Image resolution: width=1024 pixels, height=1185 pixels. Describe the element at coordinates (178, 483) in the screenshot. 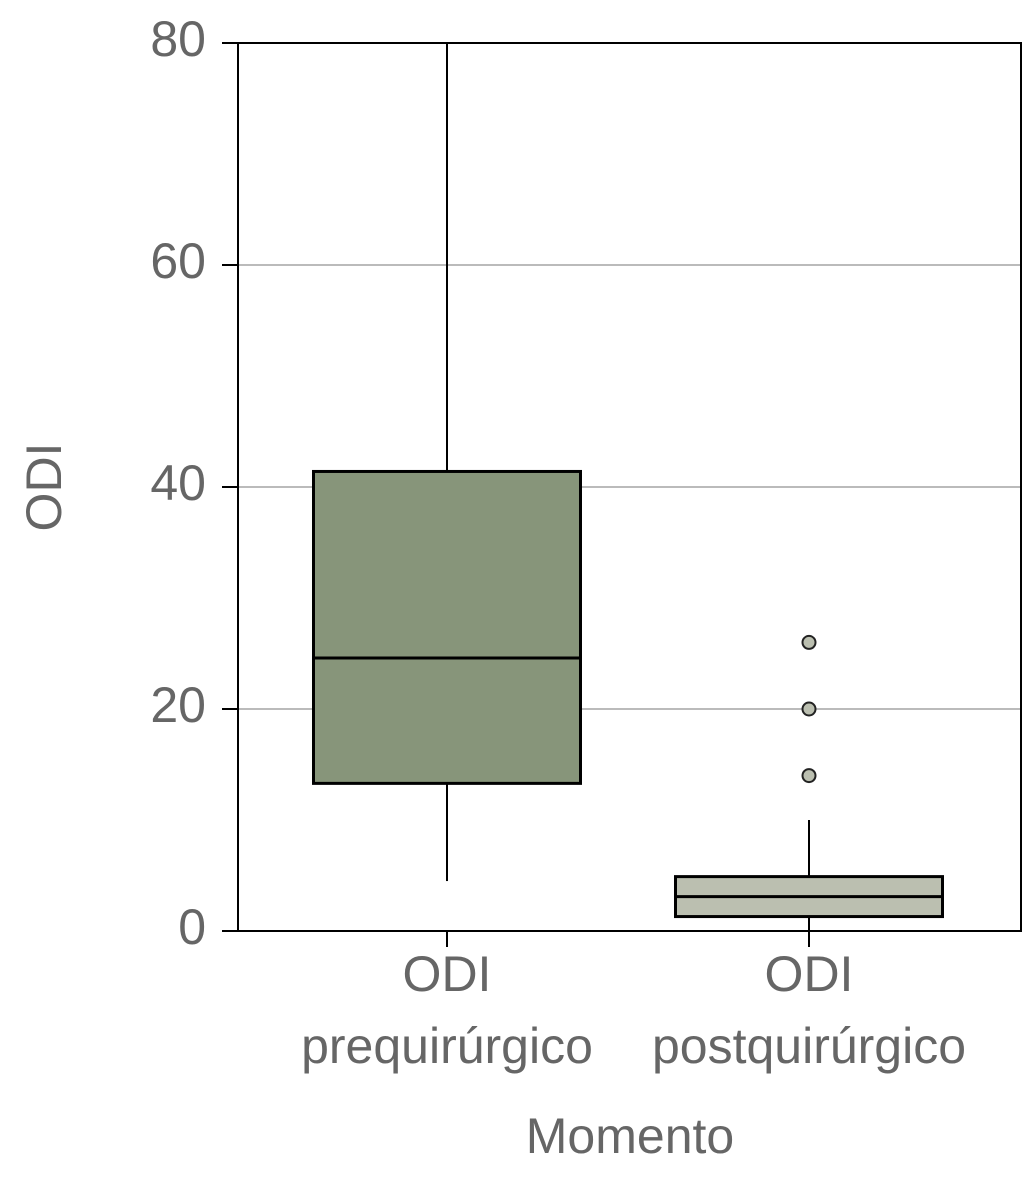

I see `y-tick-label: 40` at that location.